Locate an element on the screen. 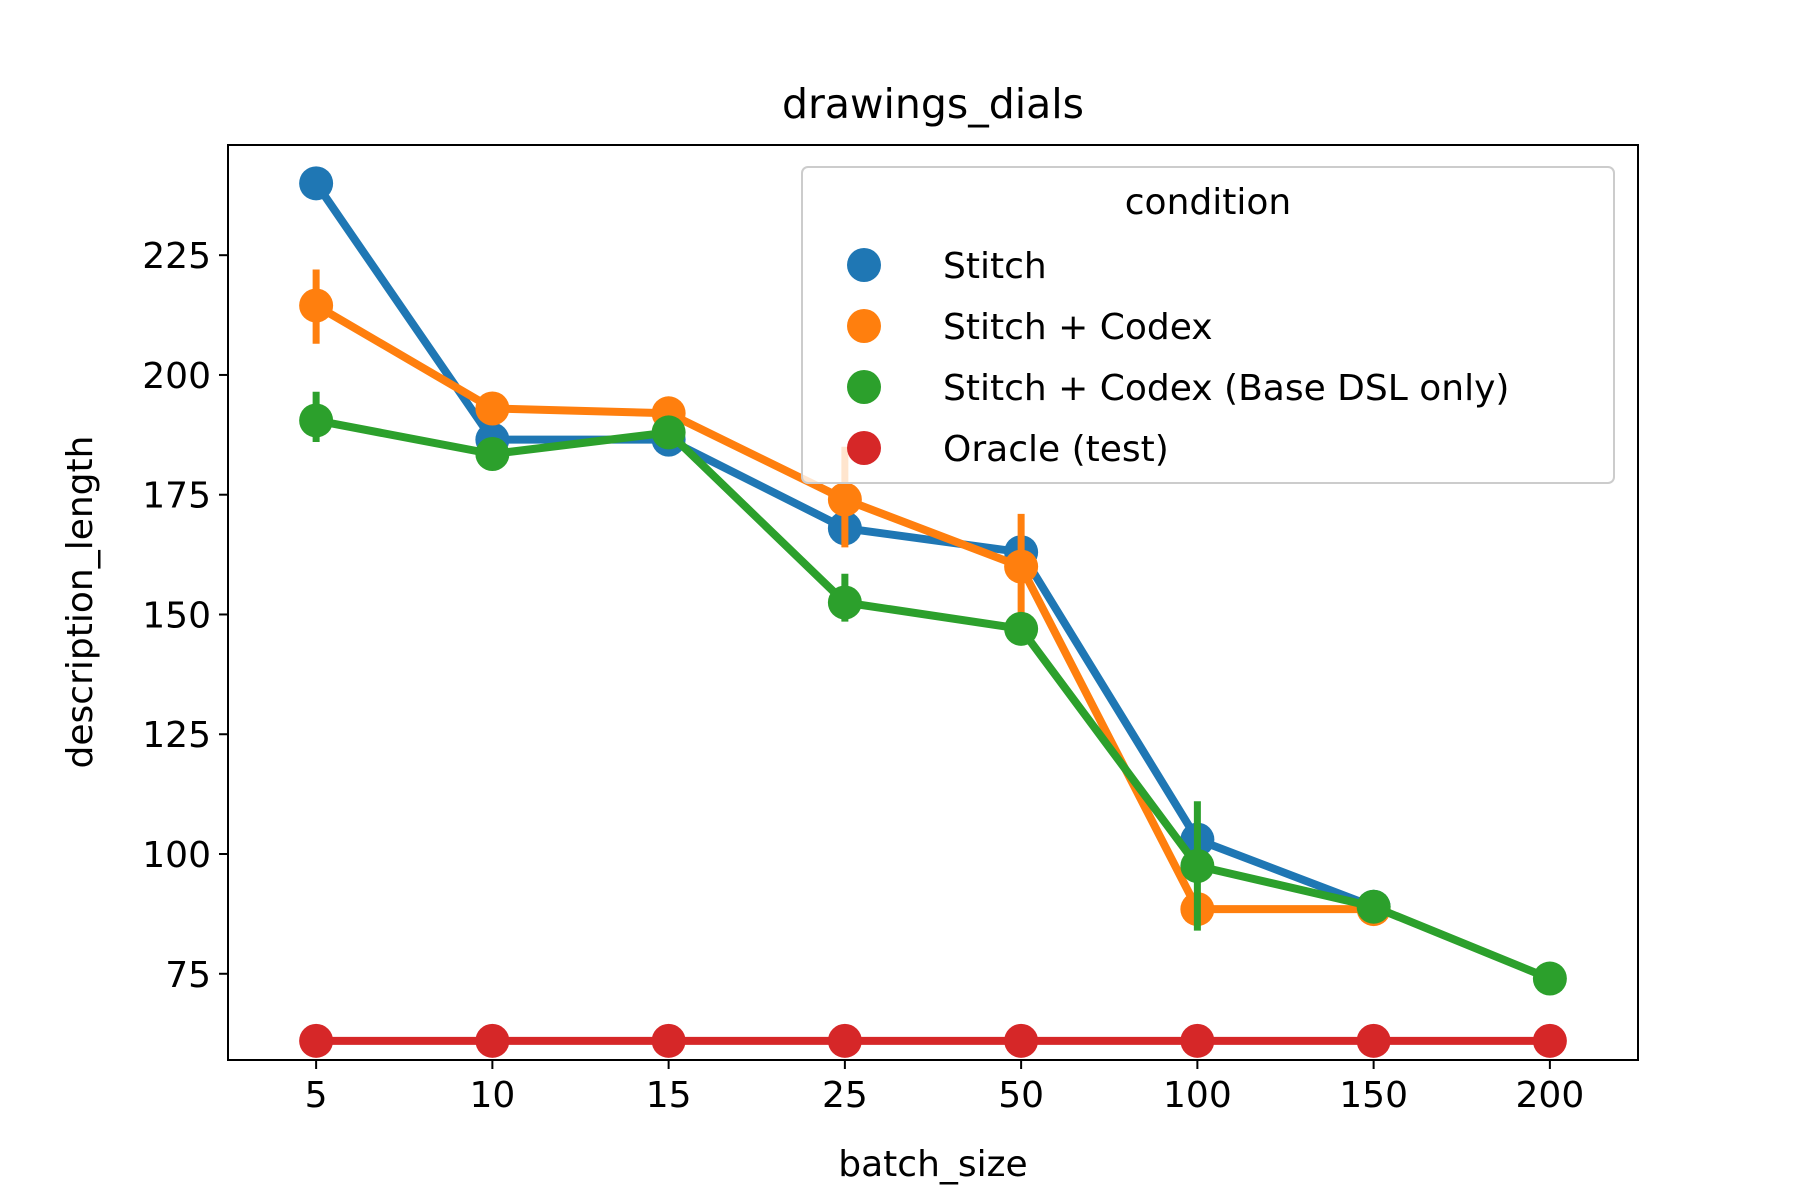 This screenshot has height=1200, width=1800. y-tick-label: 150 is located at coordinates (176, 615).